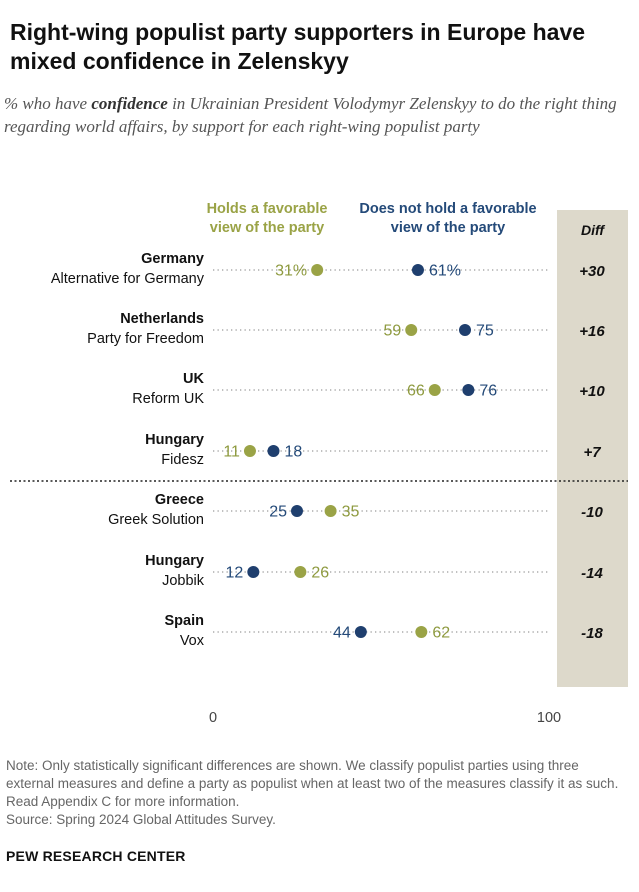 Image resolution: width=639 pixels, height=892 pixels. I want to click on subtitle-pre: % who have, so click(48, 103).